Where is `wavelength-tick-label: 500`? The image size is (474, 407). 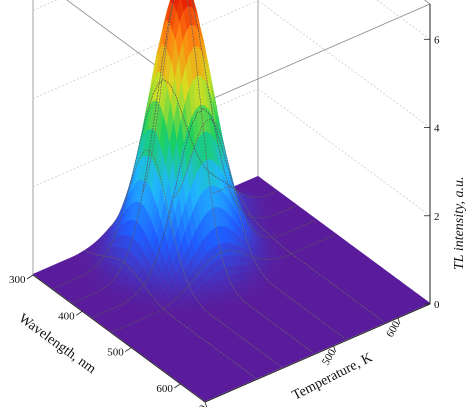
wavelength-tick-label: 500 is located at coordinates (115, 353).